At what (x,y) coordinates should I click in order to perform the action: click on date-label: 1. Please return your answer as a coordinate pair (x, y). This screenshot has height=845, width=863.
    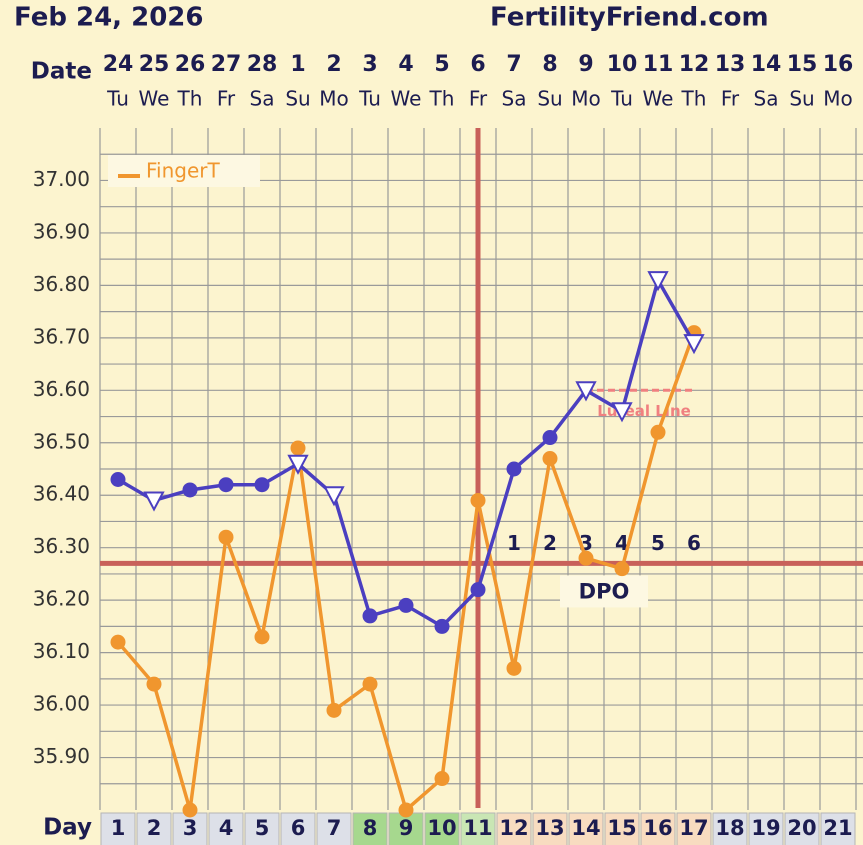
    Looking at the image, I should click on (297, 64).